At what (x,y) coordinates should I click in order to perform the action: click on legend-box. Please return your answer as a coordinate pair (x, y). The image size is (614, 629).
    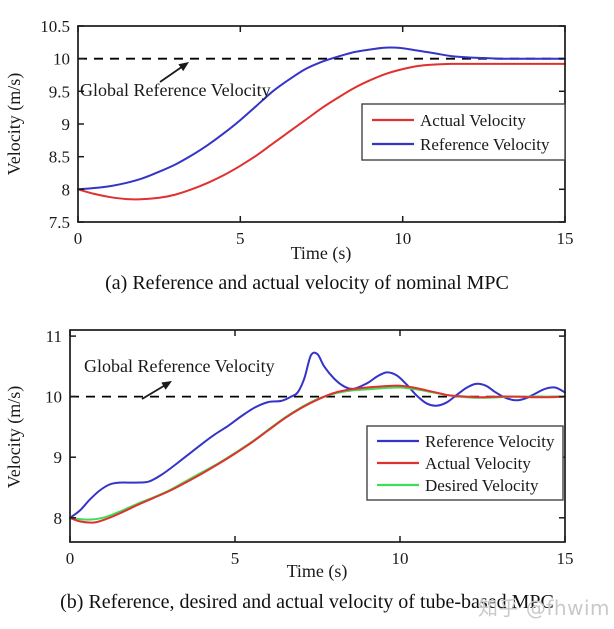
    Looking at the image, I should click on (463, 132).